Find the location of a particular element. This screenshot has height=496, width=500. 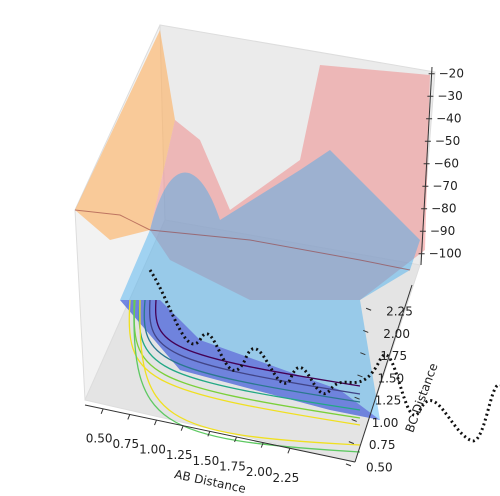

x-tick-label: 1.75 is located at coordinates (232, 466).